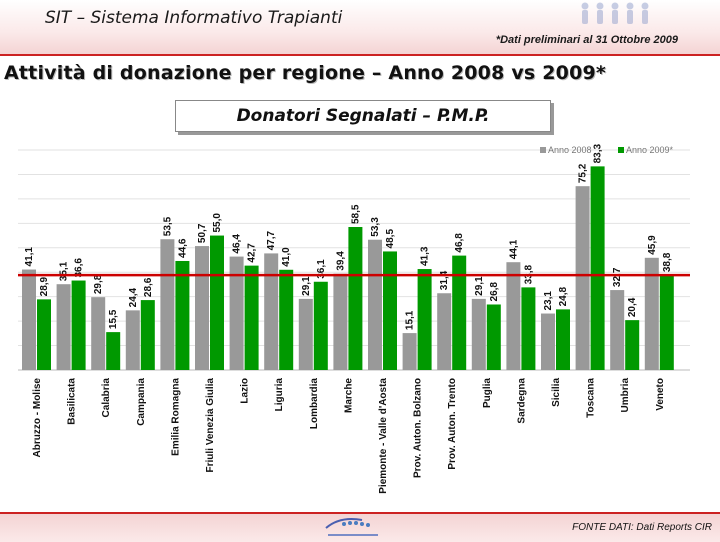 This screenshot has width=720, height=542. Describe the element at coordinates (563, 296) in the screenshot. I see `value-label-2009: 24,8` at that location.